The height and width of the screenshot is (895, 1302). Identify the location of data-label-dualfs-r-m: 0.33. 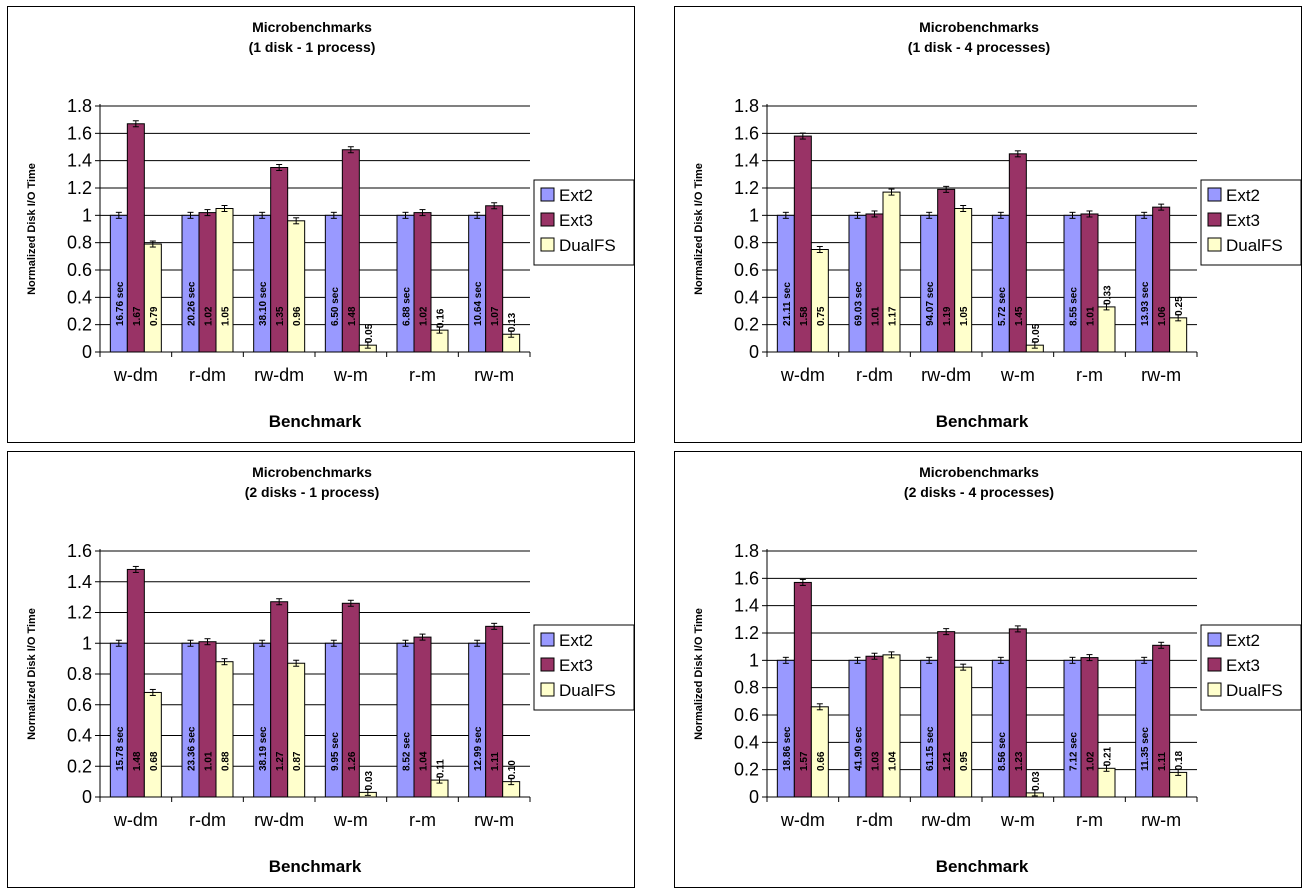
(1108, 295).